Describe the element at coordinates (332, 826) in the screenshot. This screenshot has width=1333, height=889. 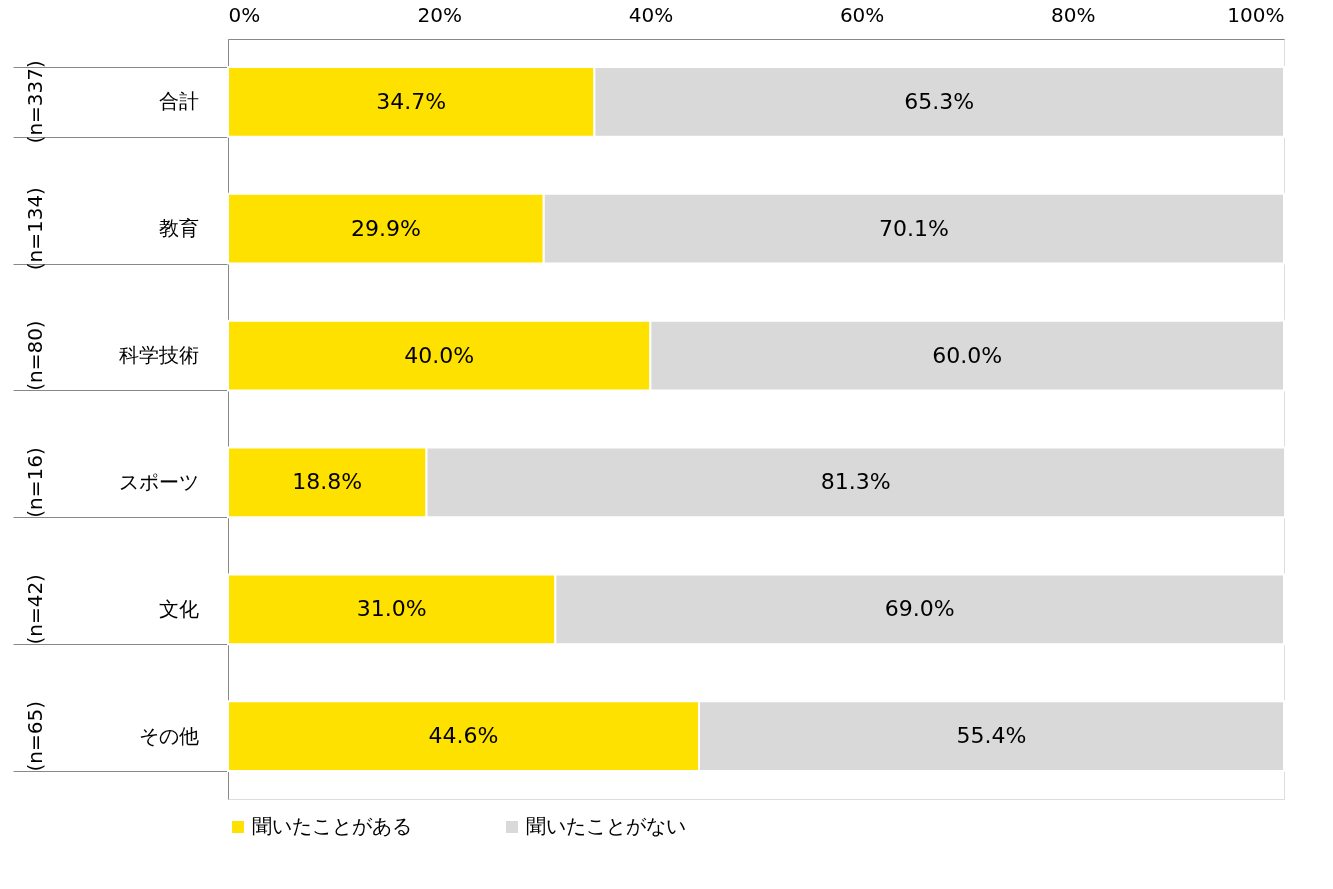
I see `legend-label: 聞いたことがある` at that location.